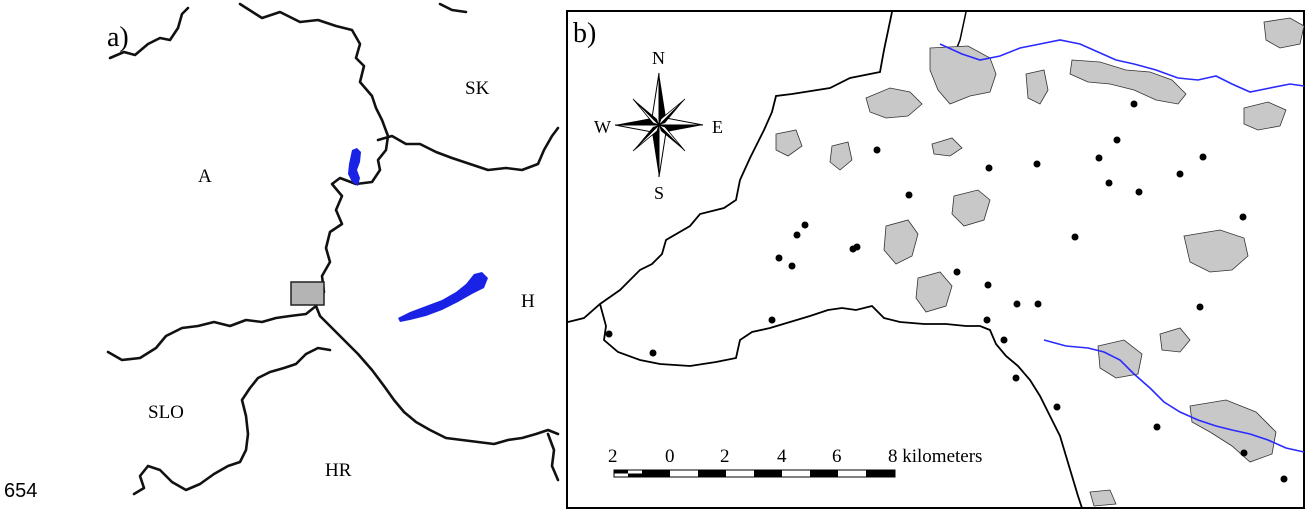  I want to click on compass-label-e: E, so click(717, 127).